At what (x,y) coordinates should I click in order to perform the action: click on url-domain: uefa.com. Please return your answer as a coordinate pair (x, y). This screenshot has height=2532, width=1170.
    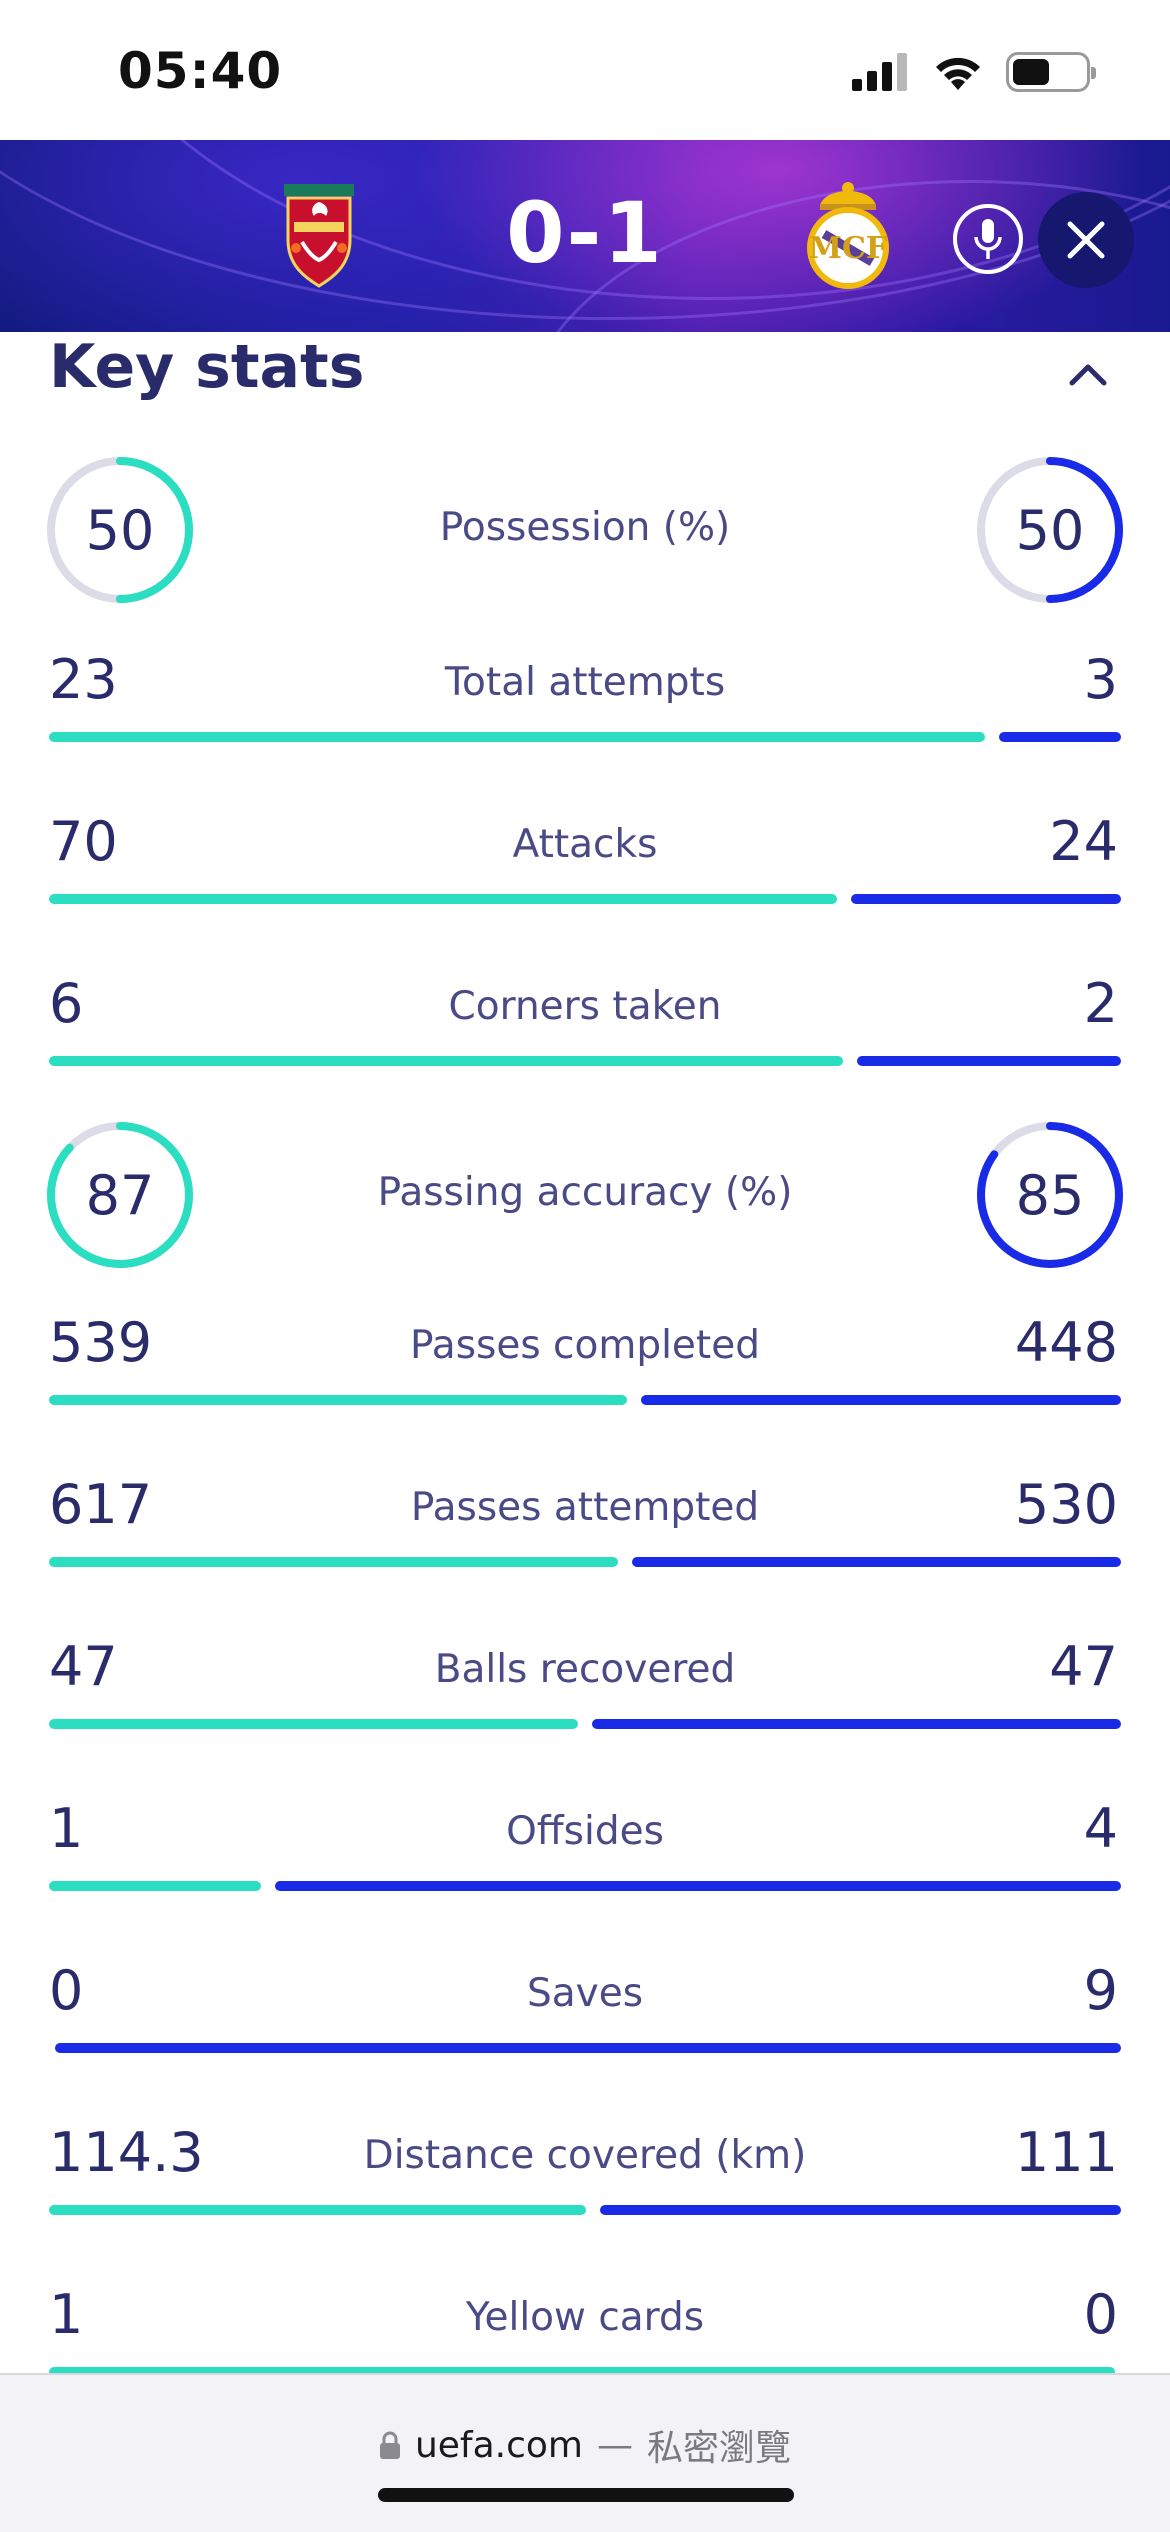
    Looking at the image, I should click on (498, 2445).